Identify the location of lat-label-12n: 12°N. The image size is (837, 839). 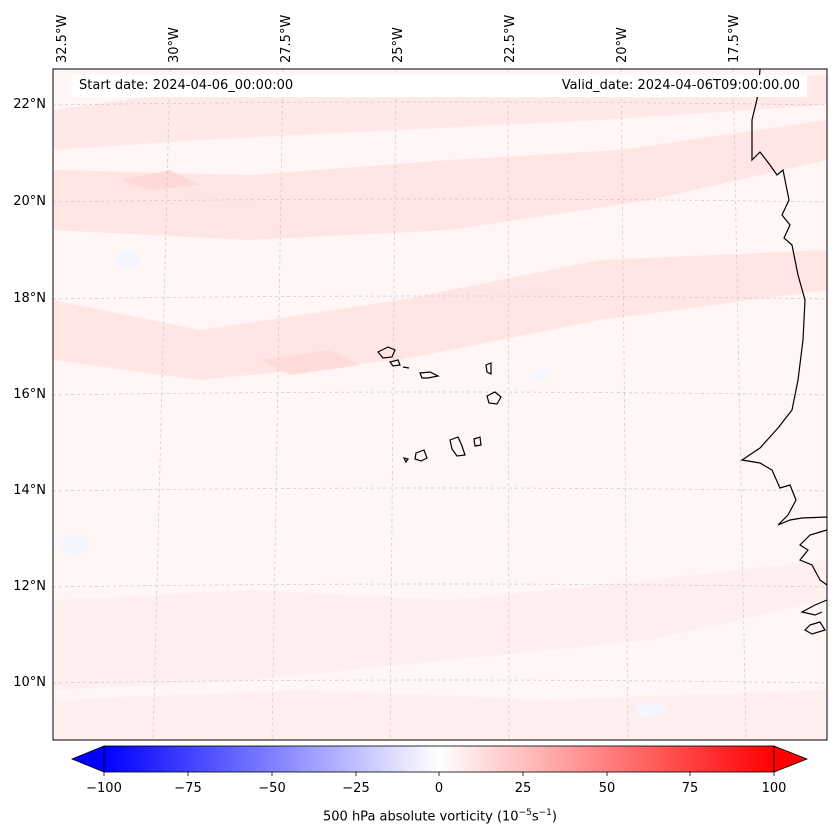
(29, 586).